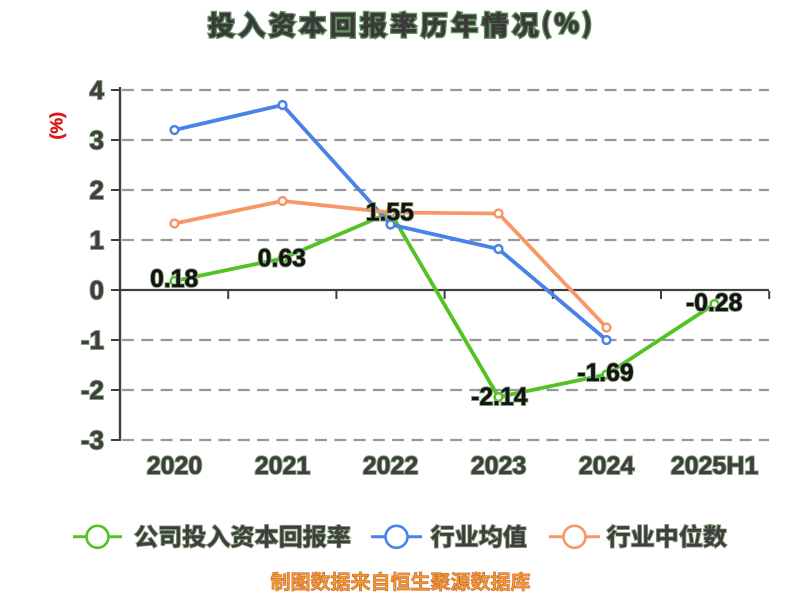  What do you see at coordinates (92, 390) in the screenshot?
I see `svg-text: -2` at bounding box center [92, 390].